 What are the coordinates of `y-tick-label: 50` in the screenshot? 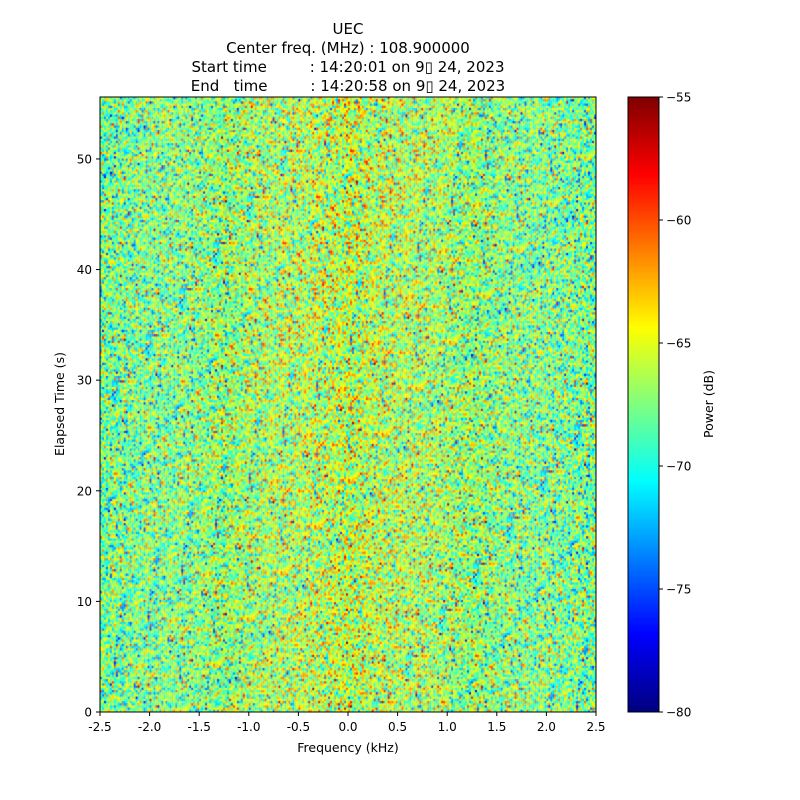 It's located at (84, 159).